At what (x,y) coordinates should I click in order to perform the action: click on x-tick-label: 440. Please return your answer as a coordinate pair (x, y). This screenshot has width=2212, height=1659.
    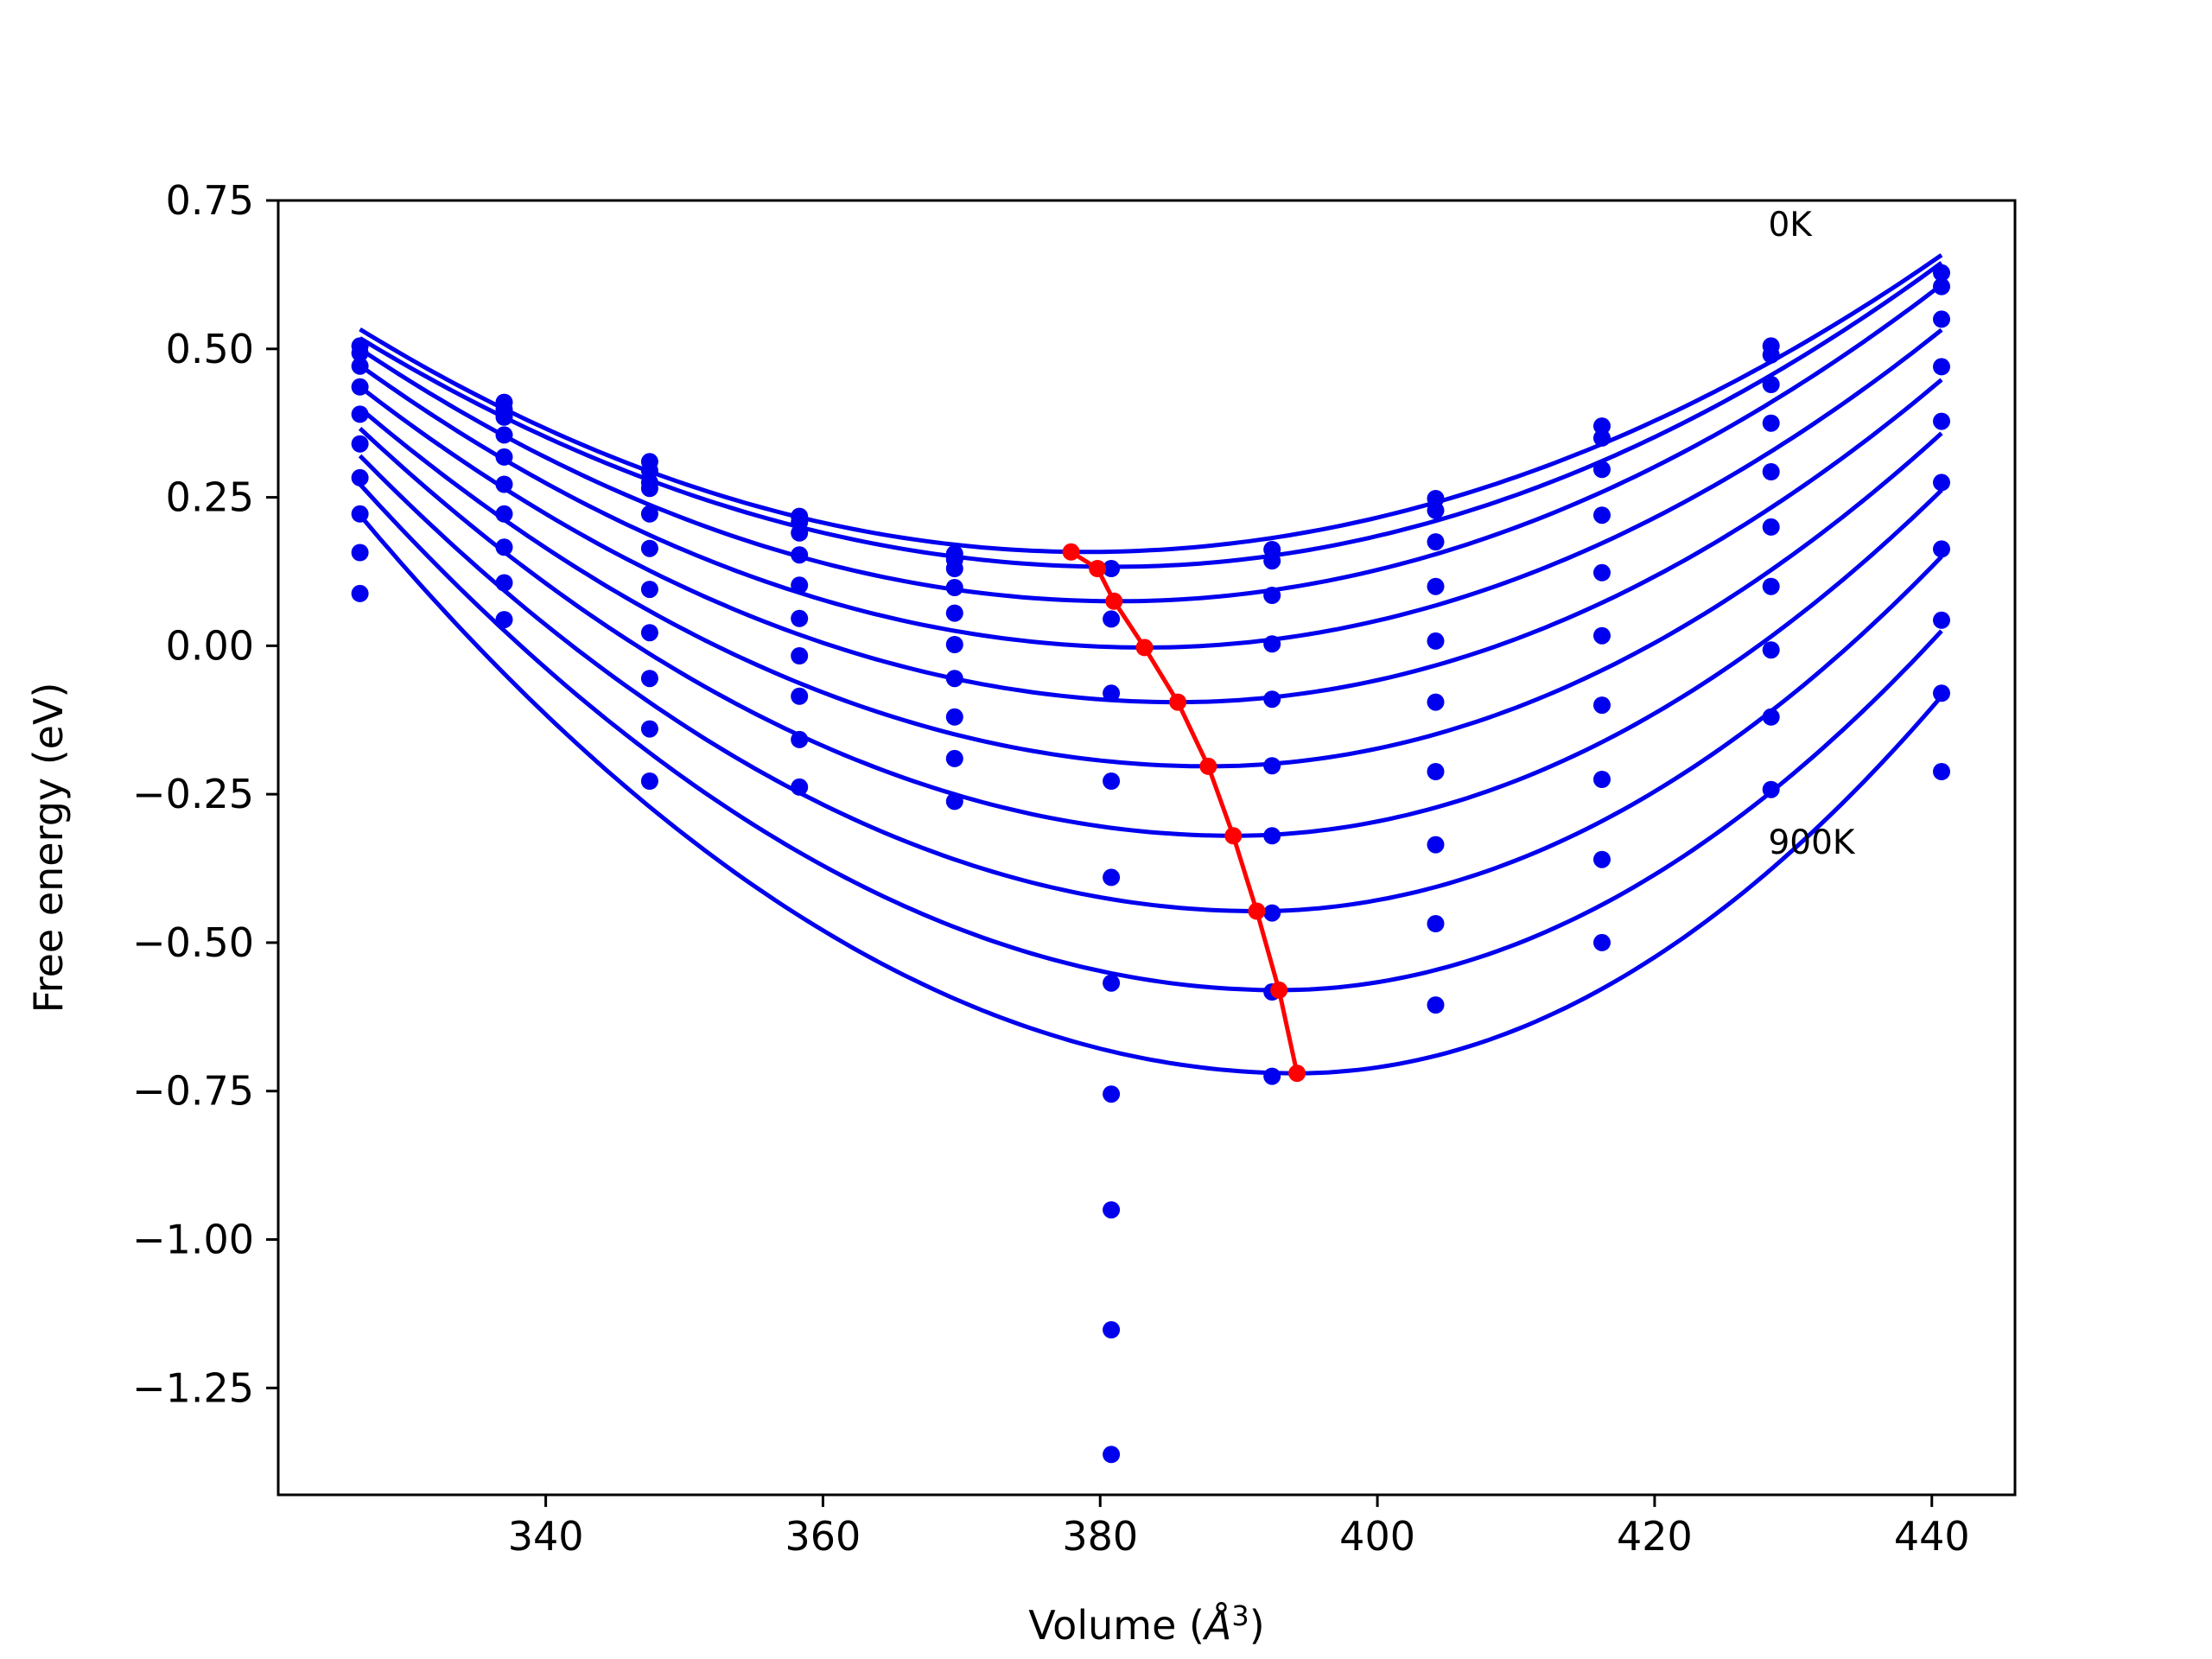
    Looking at the image, I should click on (1932, 1536).